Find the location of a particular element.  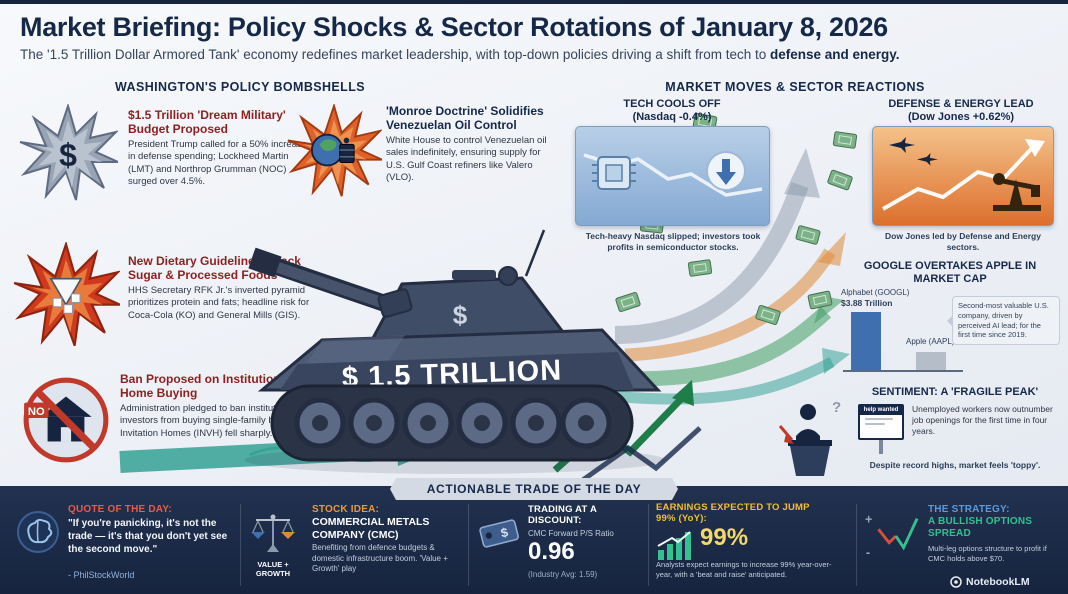

quote-attribution: - PhilStockWorld is located at coordinates (101, 575).